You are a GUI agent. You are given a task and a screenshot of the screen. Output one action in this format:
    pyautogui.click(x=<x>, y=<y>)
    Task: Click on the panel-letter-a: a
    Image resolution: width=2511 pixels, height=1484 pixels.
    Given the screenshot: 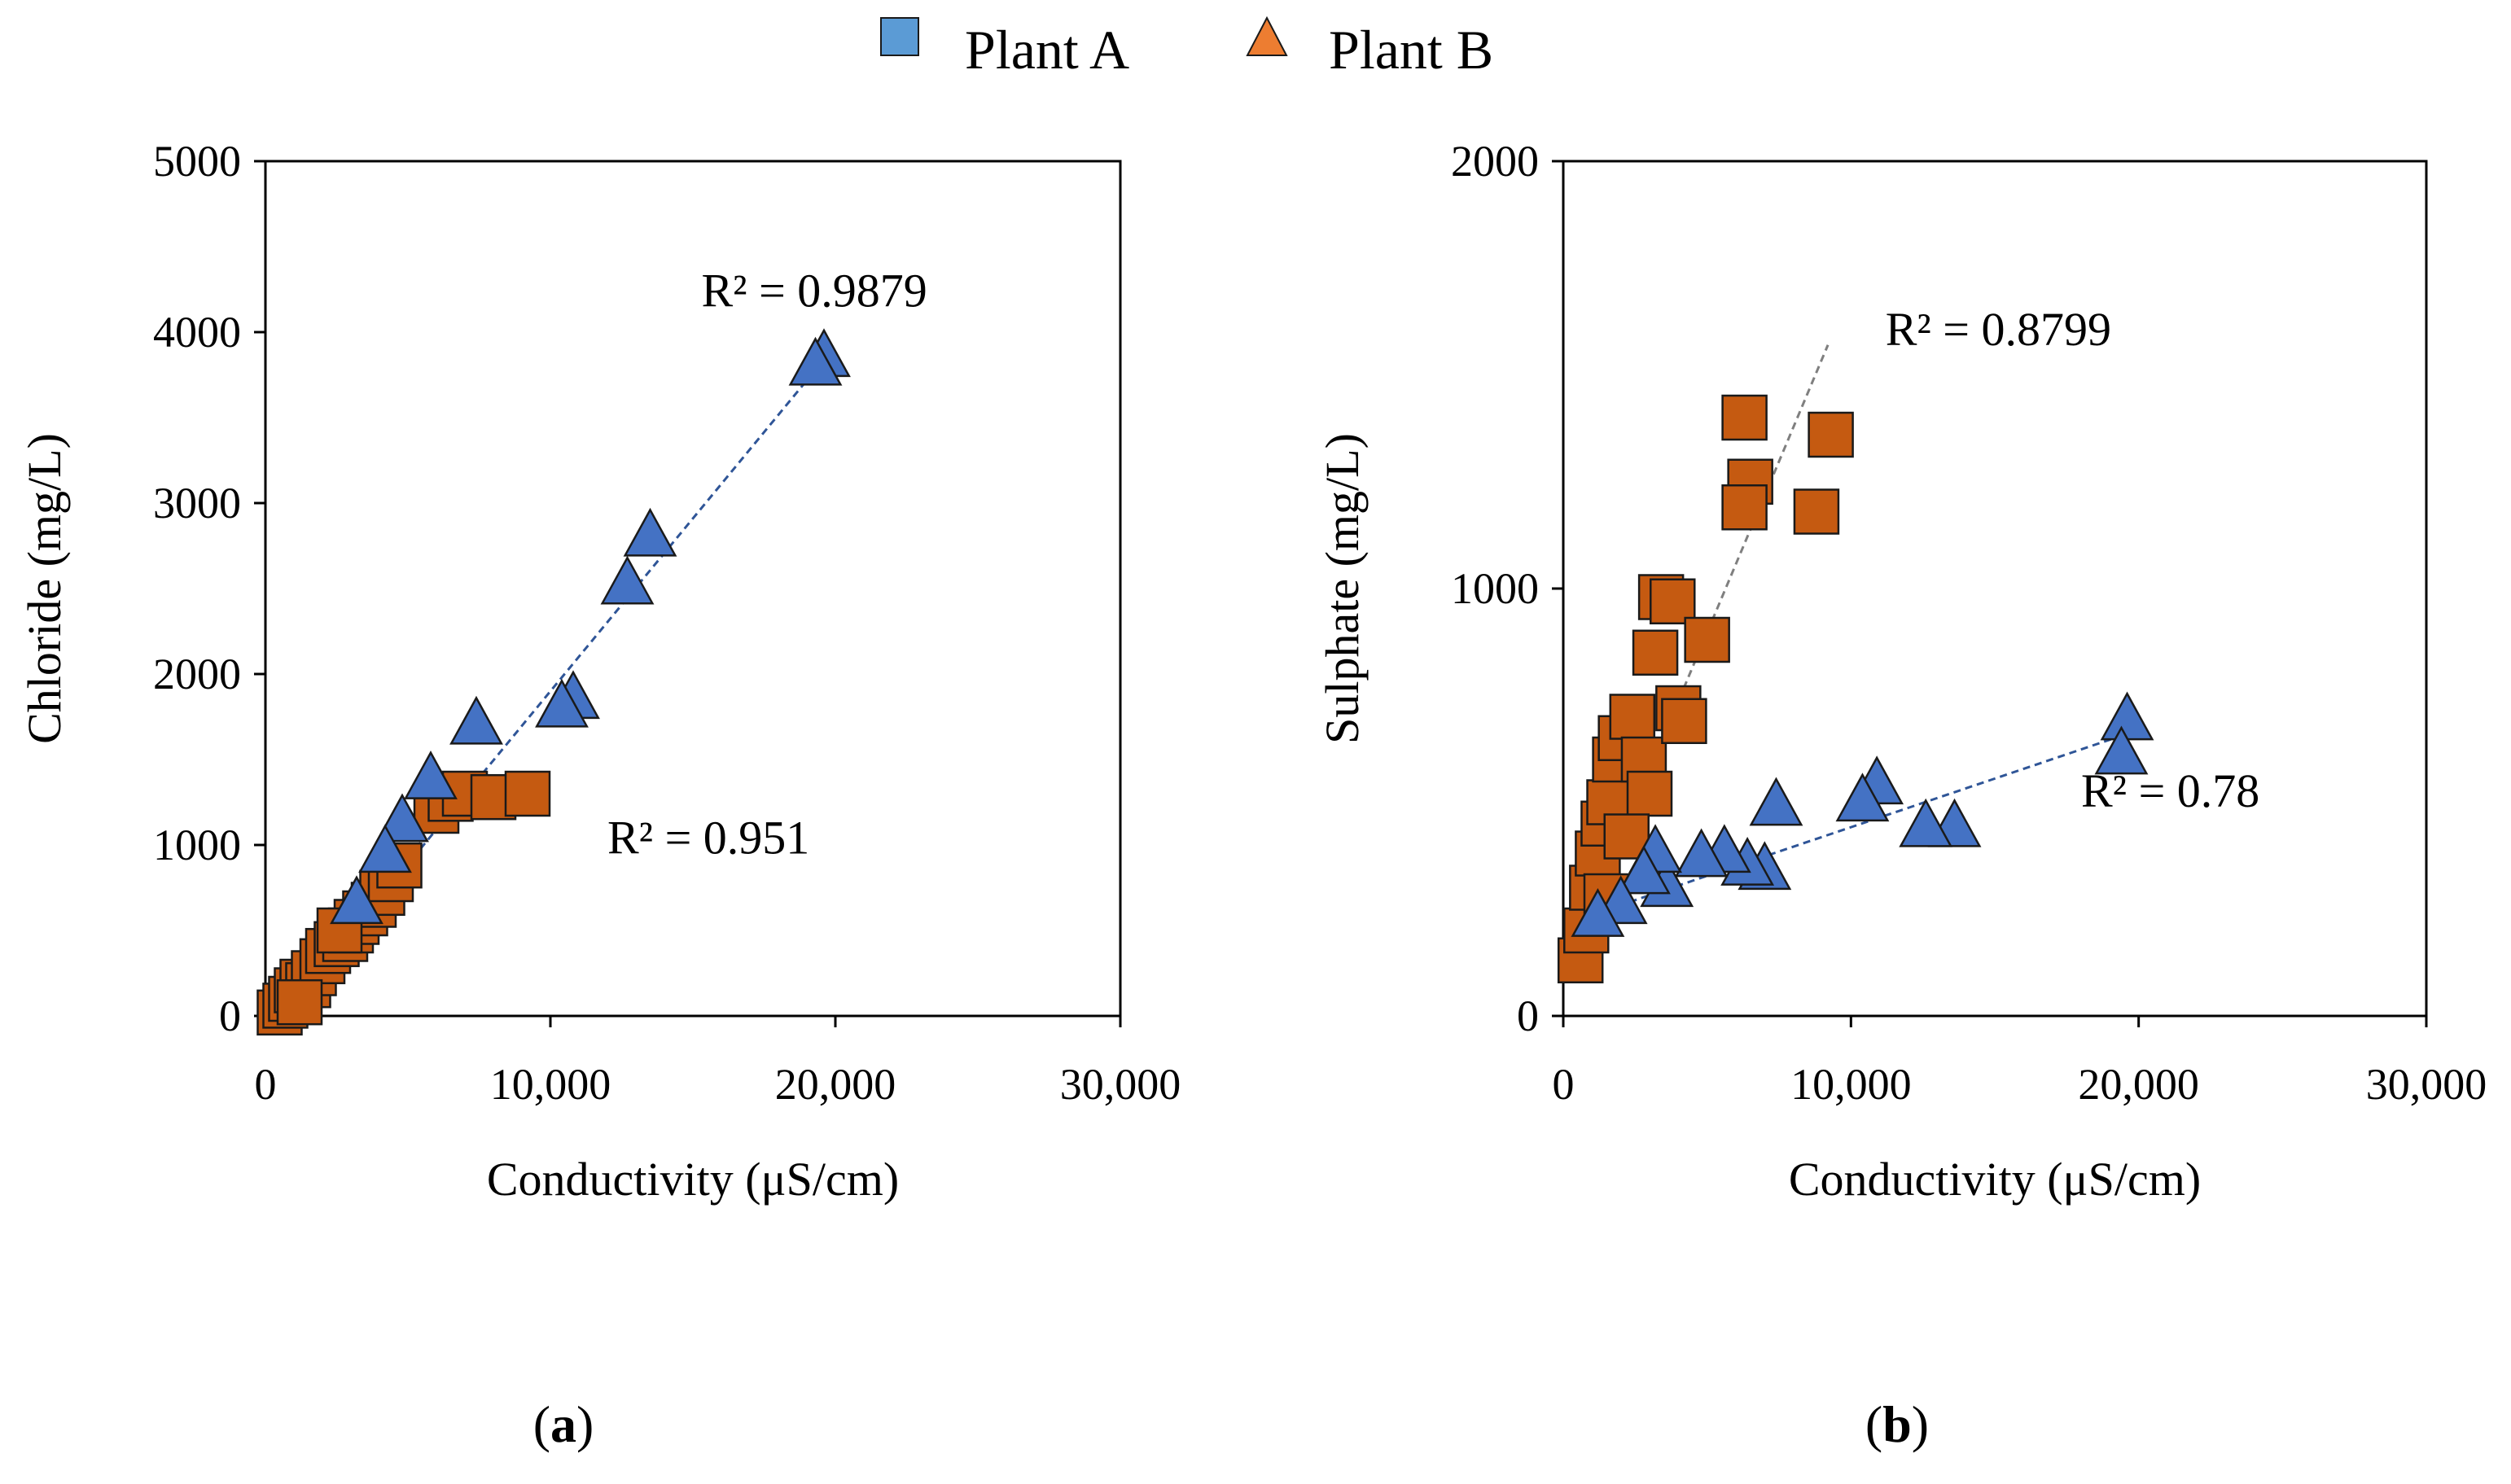 What is the action you would take?
    pyautogui.click(x=563, y=1424)
    